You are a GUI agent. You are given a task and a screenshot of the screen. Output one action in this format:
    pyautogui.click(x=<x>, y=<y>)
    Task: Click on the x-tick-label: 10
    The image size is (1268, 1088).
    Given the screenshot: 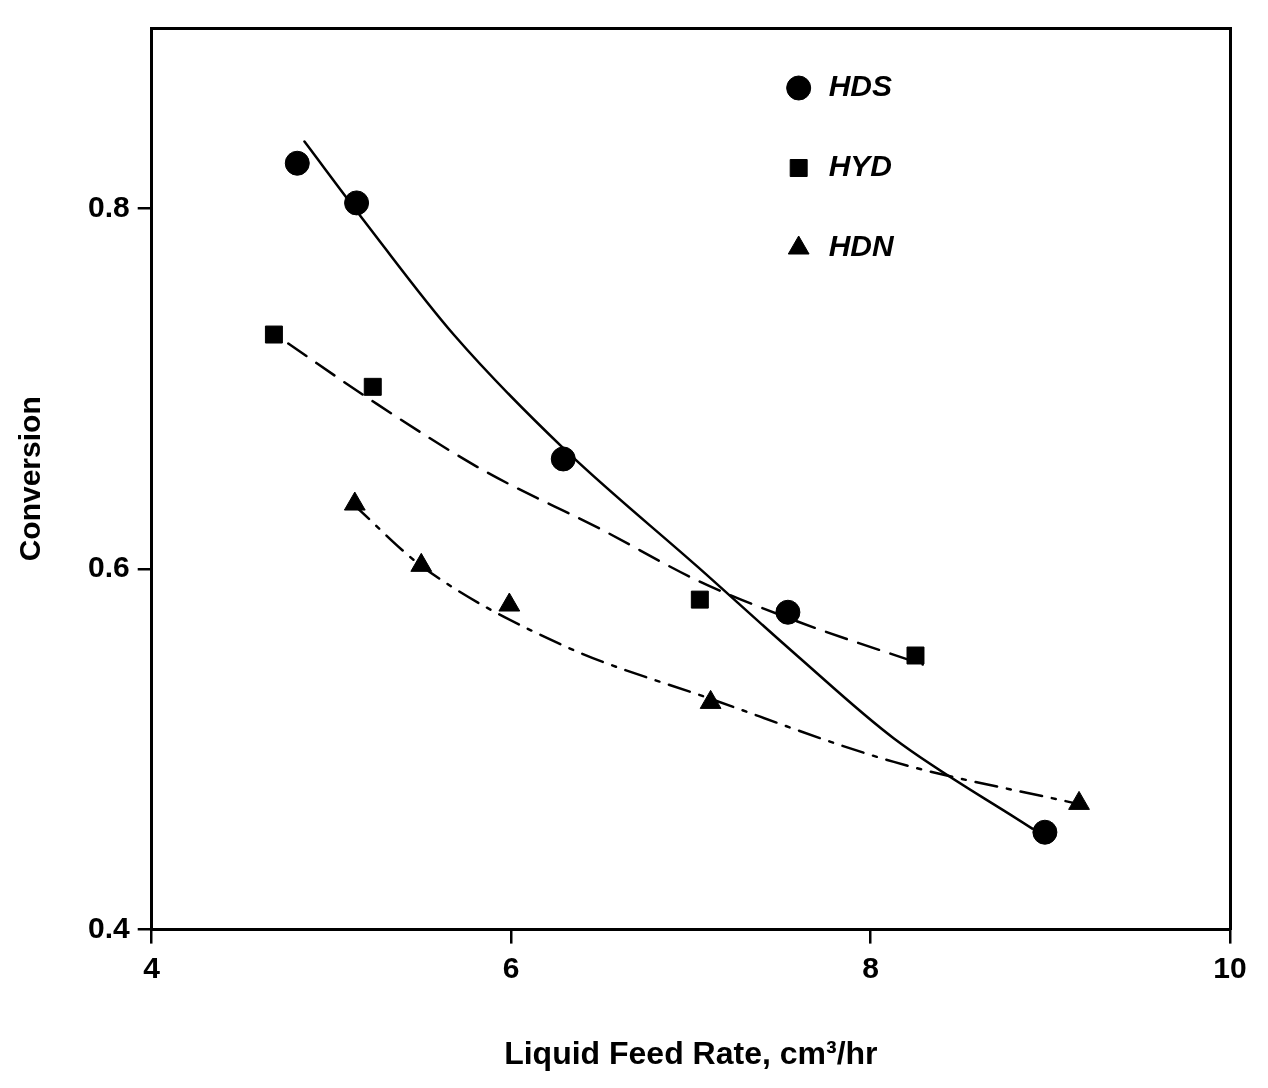 What is the action you would take?
    pyautogui.click(x=1230, y=967)
    